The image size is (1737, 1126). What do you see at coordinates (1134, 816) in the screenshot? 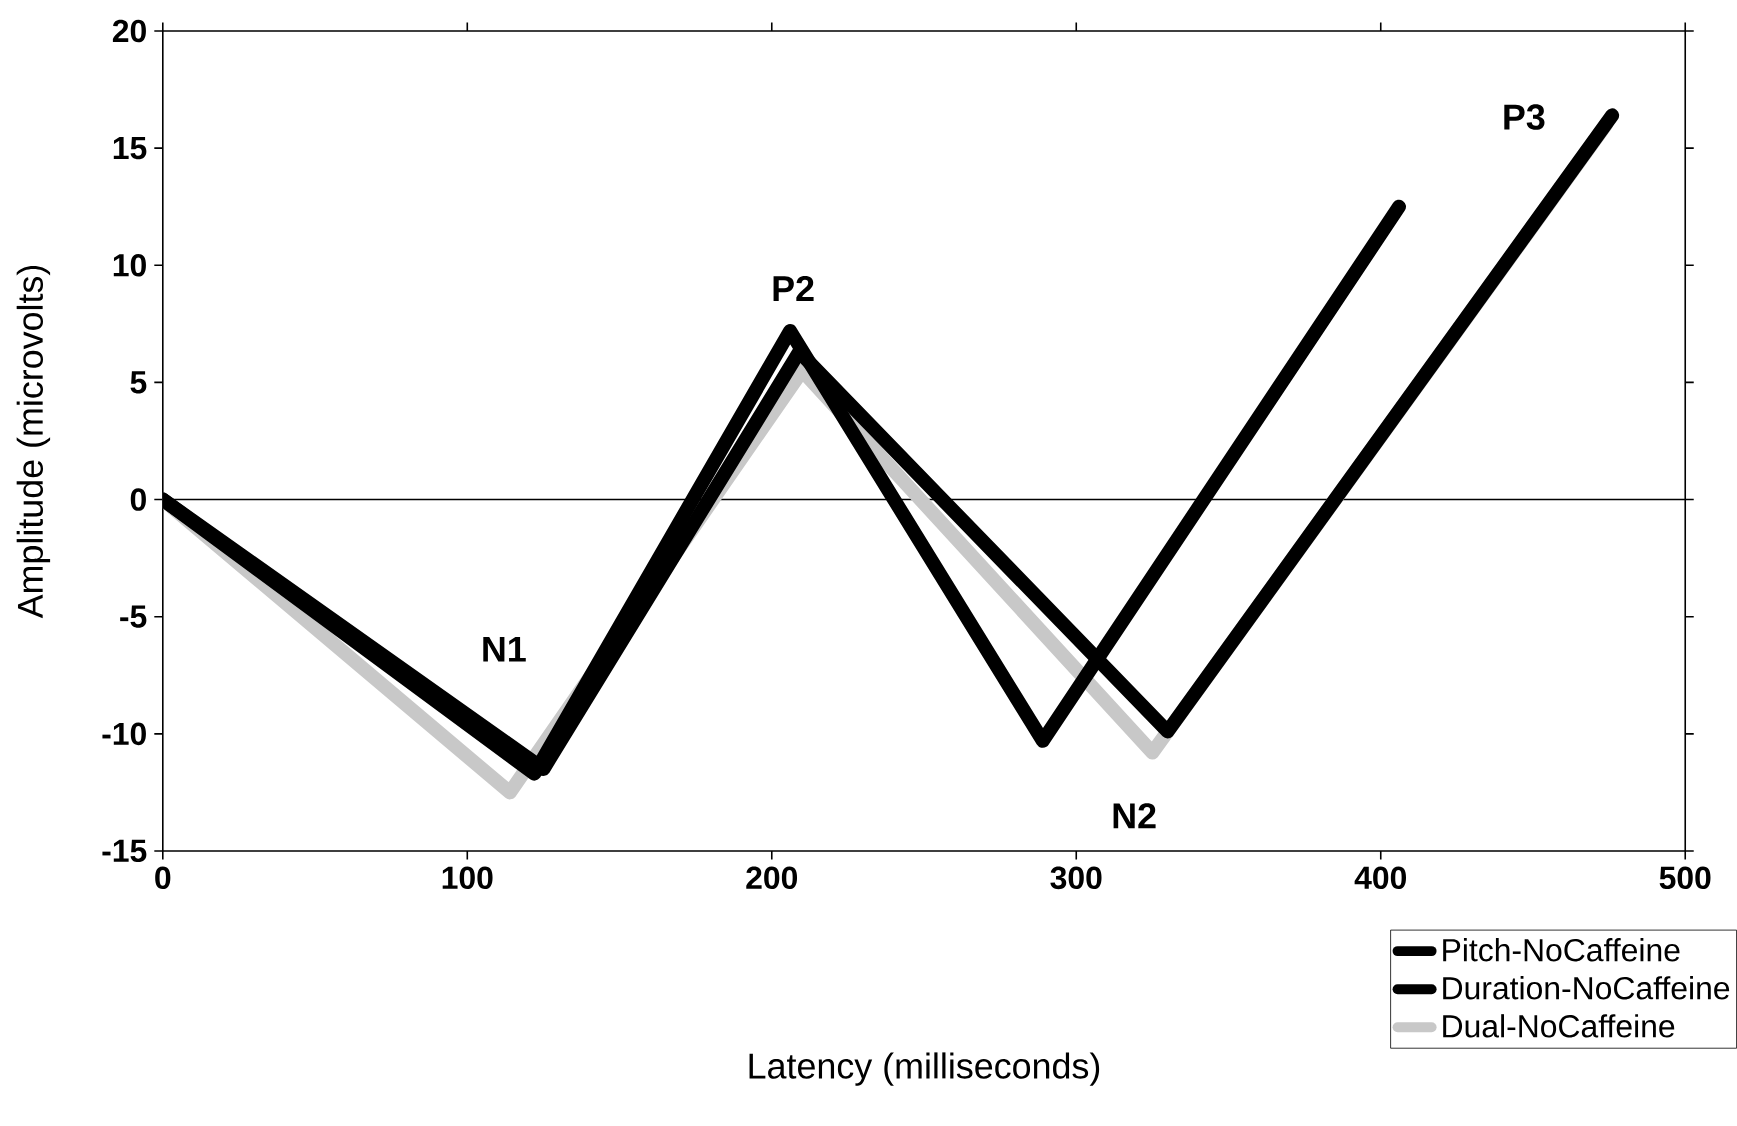
I see `annotation: N2` at bounding box center [1134, 816].